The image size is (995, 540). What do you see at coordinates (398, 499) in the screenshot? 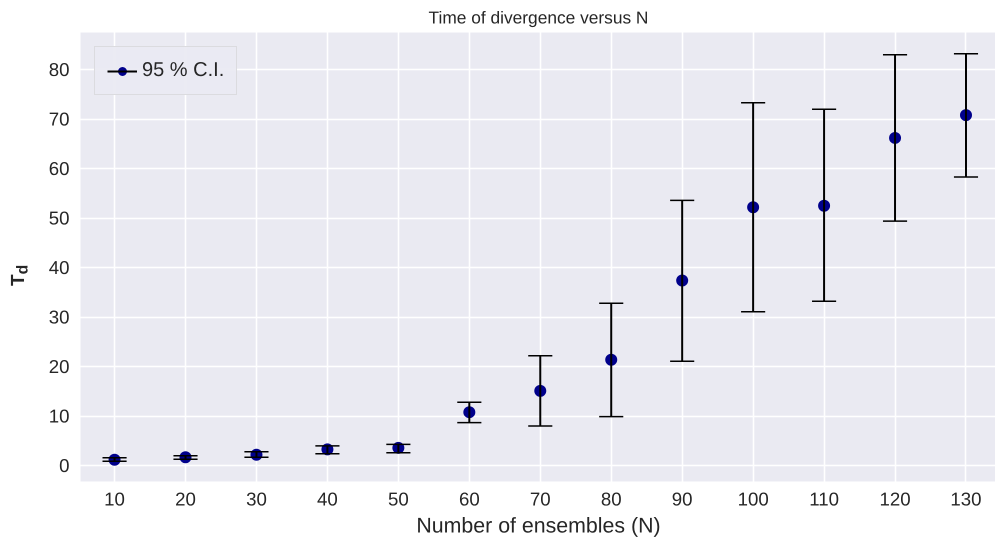
I see `x-tick-label: 50` at bounding box center [398, 499].